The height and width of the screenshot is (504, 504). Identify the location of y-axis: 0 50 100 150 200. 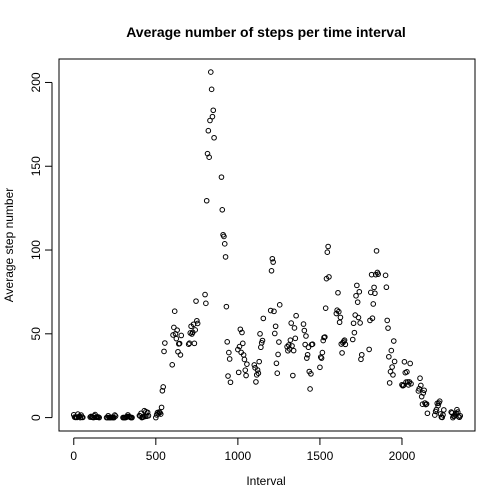
(41, 246).